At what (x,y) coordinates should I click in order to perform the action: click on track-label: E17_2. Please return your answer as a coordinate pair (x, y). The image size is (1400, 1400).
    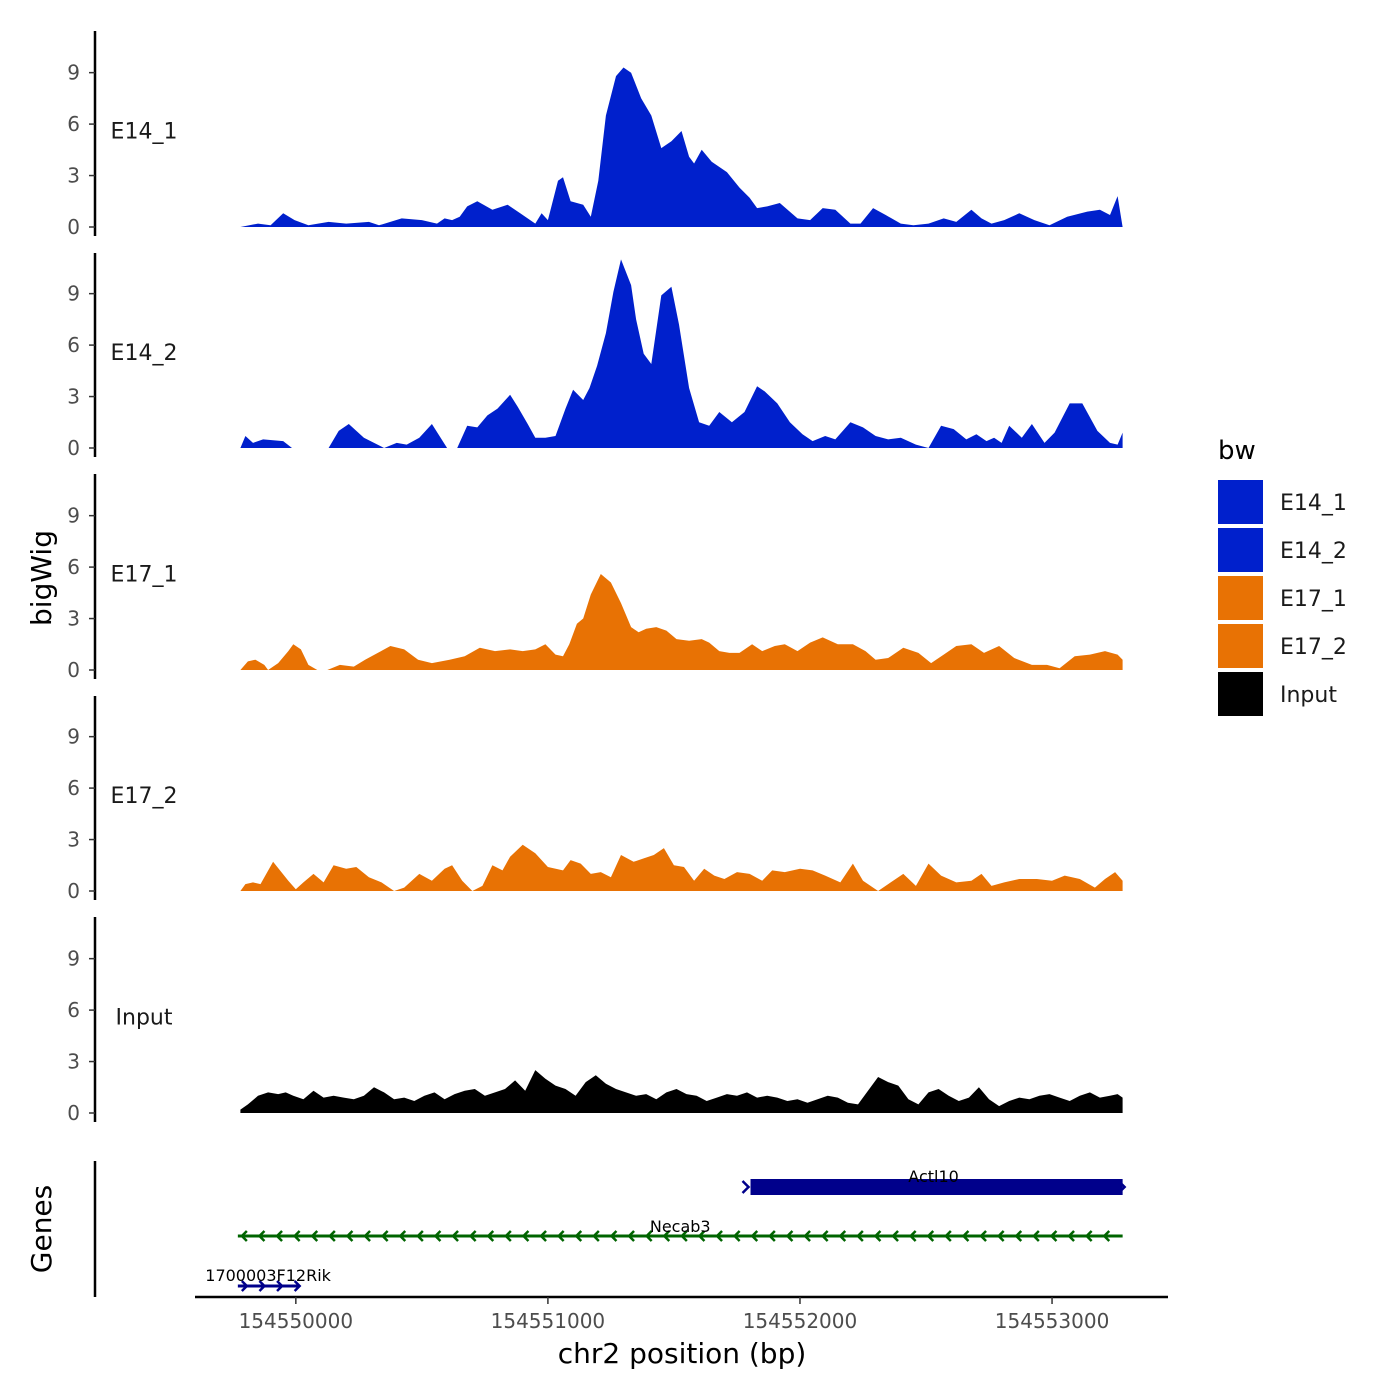
    Looking at the image, I should click on (144, 796).